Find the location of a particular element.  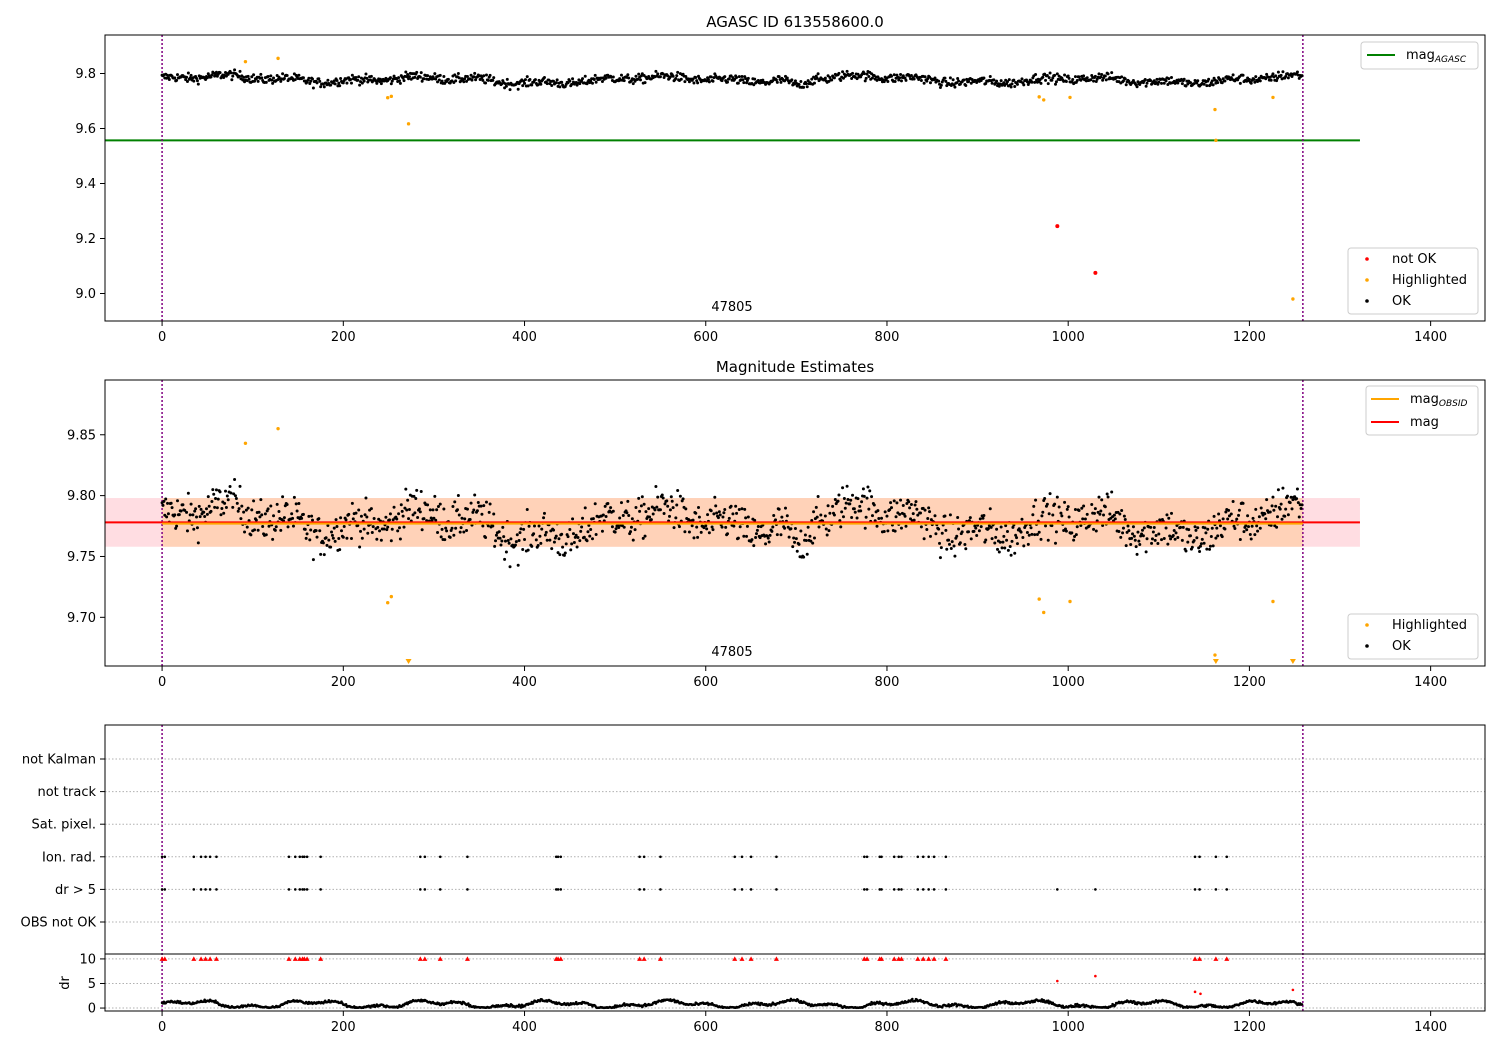

legend-mag-agasc-sub: AGASC is located at coordinates (1450, 60).